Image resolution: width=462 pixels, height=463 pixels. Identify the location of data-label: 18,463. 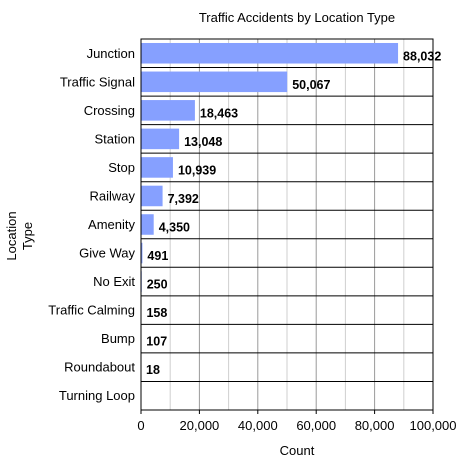
(219, 113).